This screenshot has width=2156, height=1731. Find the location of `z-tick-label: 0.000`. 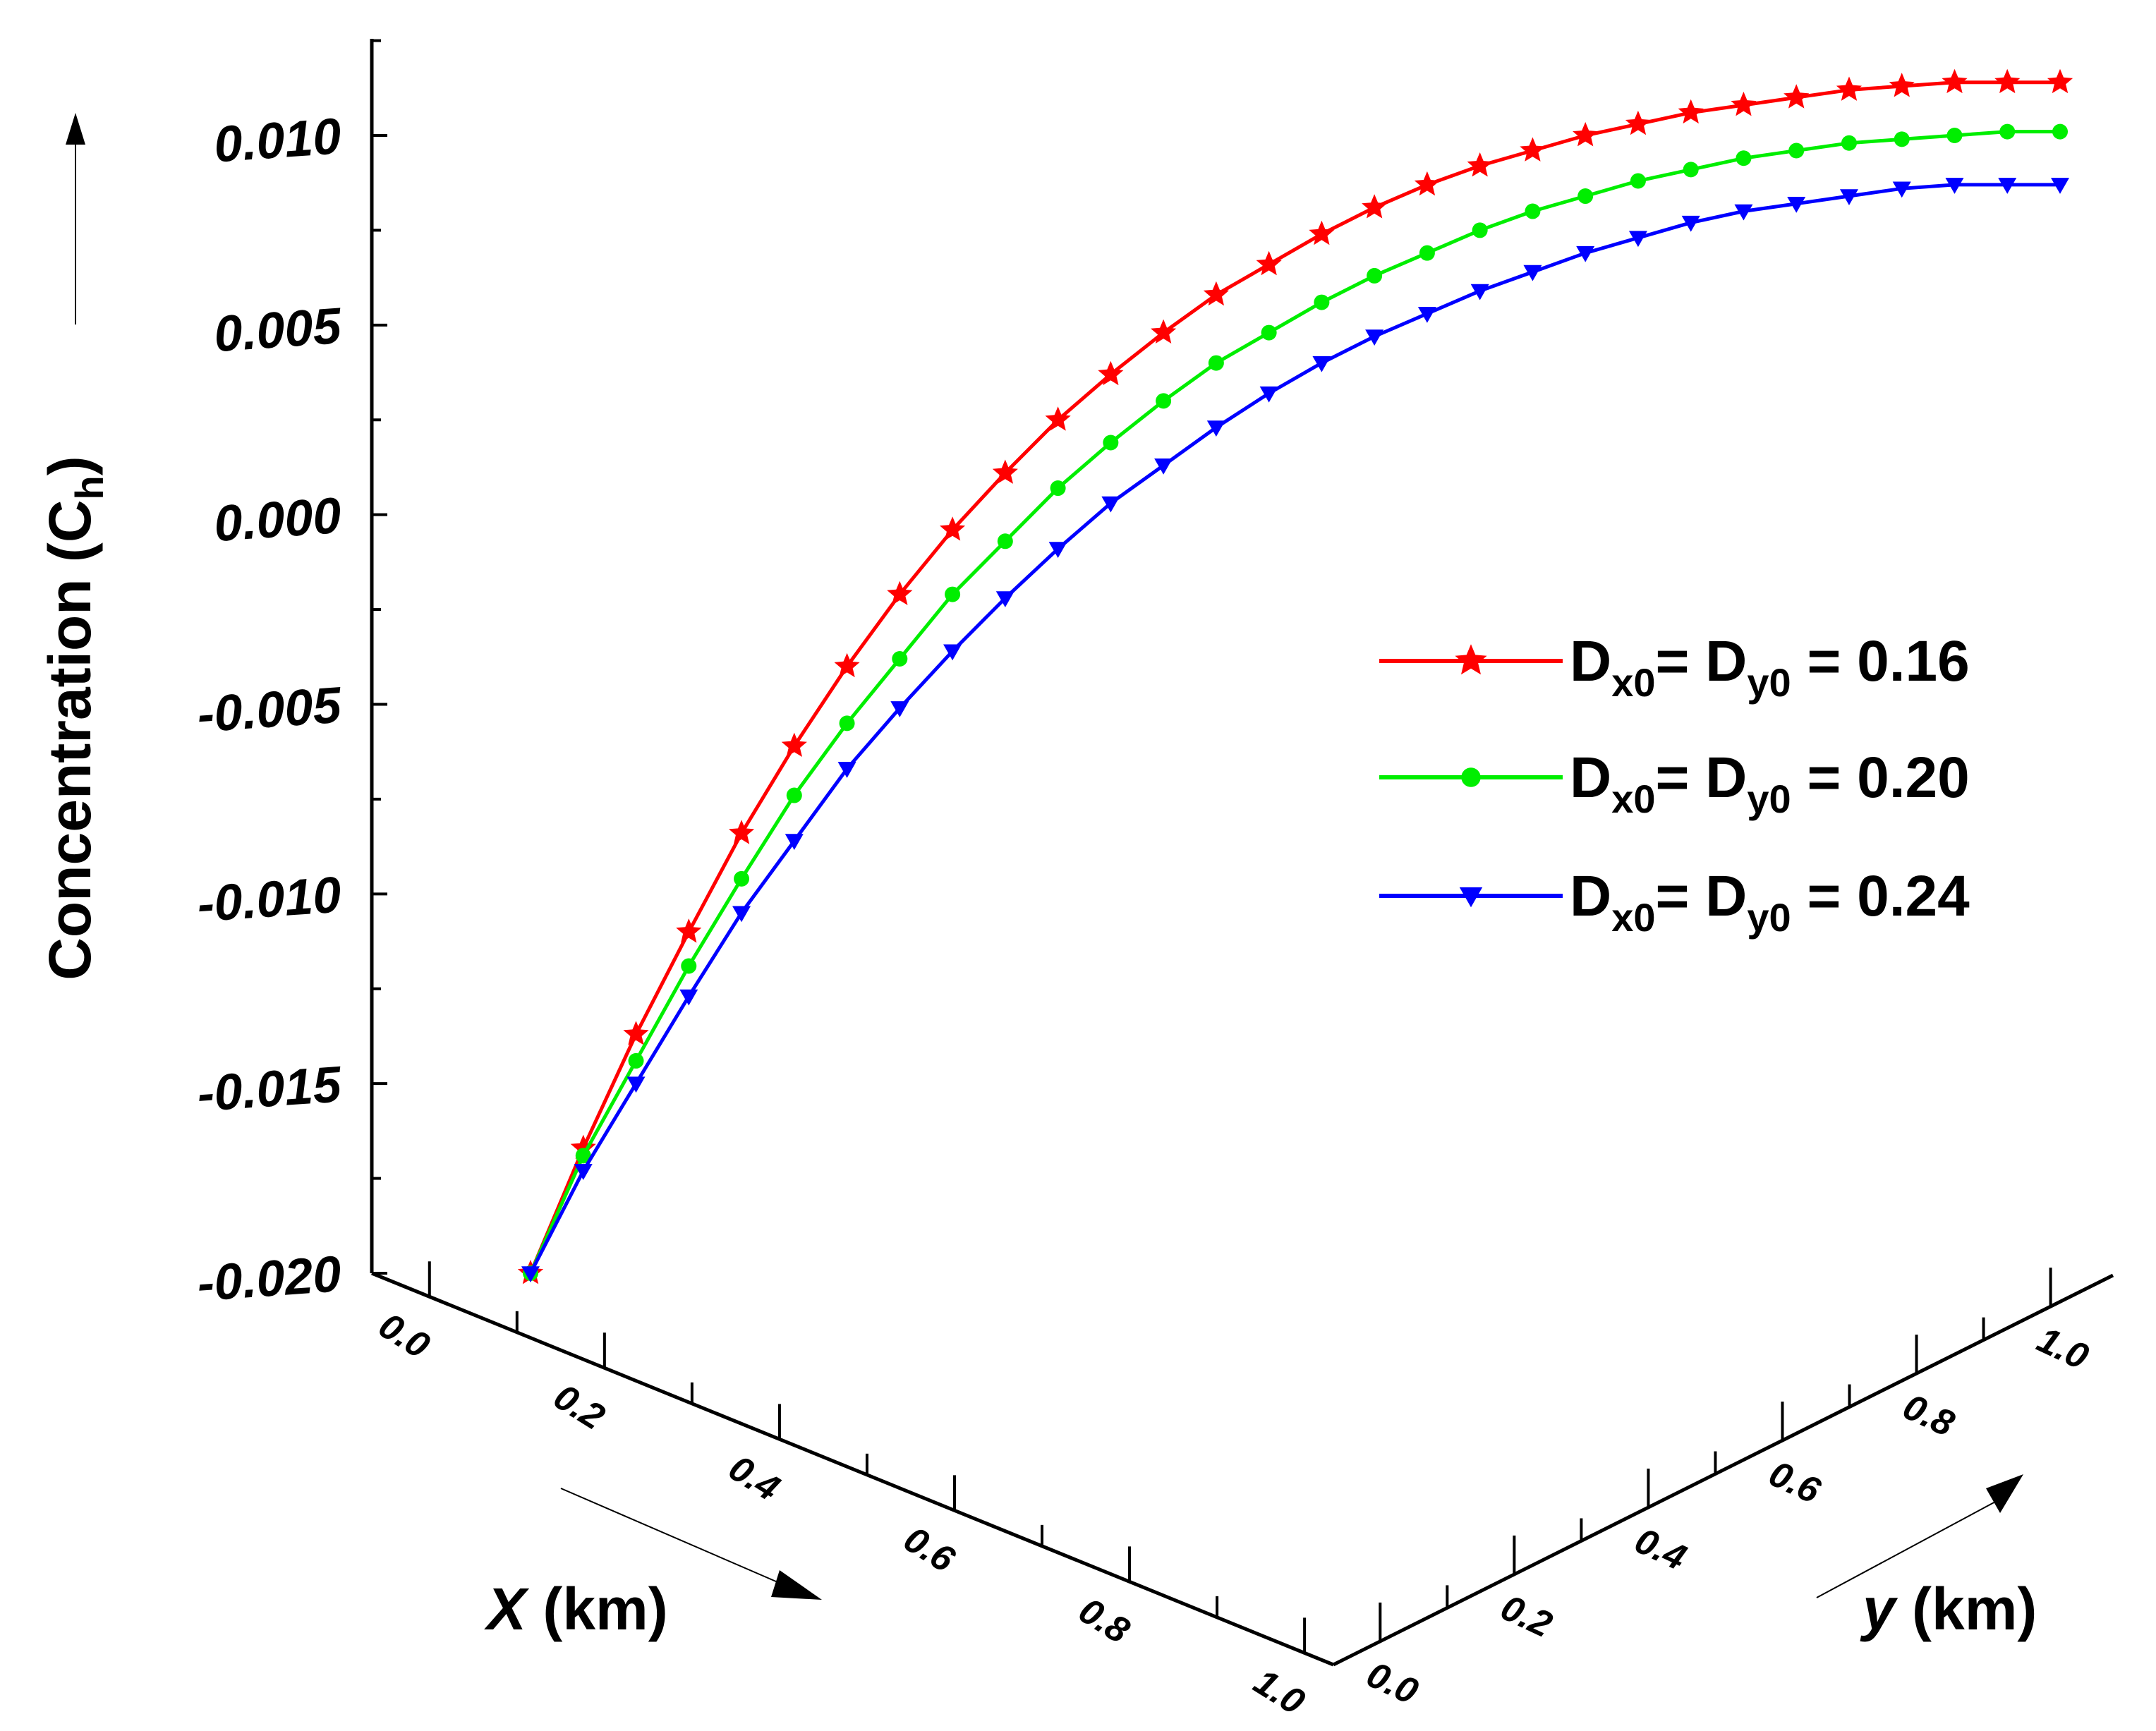

z-tick-label: 0.000 is located at coordinates (277, 519).